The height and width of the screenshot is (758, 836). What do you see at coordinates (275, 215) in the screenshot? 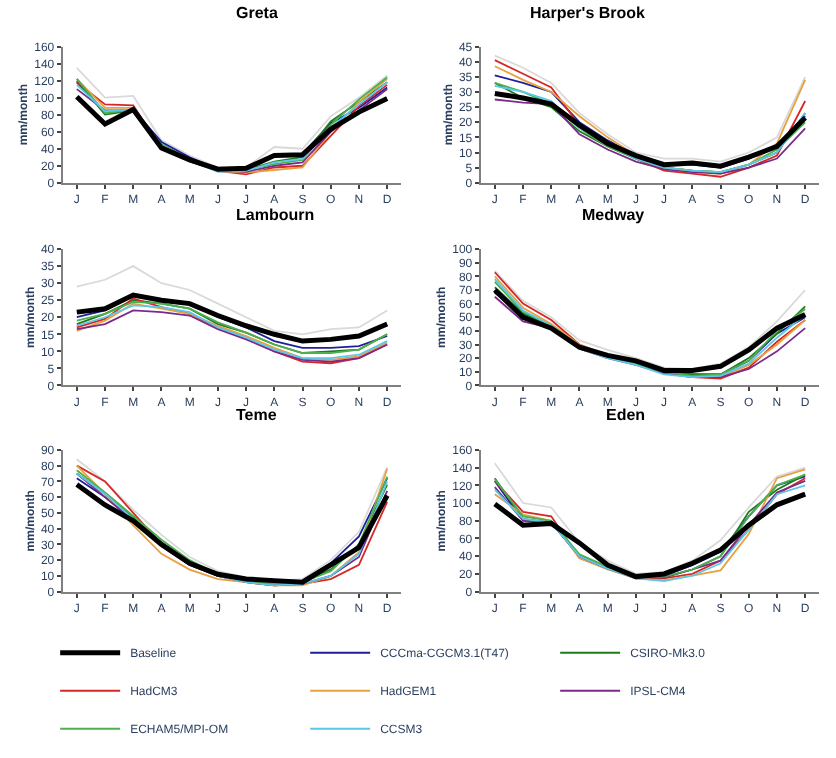
I see `chart-title: Lambourn` at bounding box center [275, 215].